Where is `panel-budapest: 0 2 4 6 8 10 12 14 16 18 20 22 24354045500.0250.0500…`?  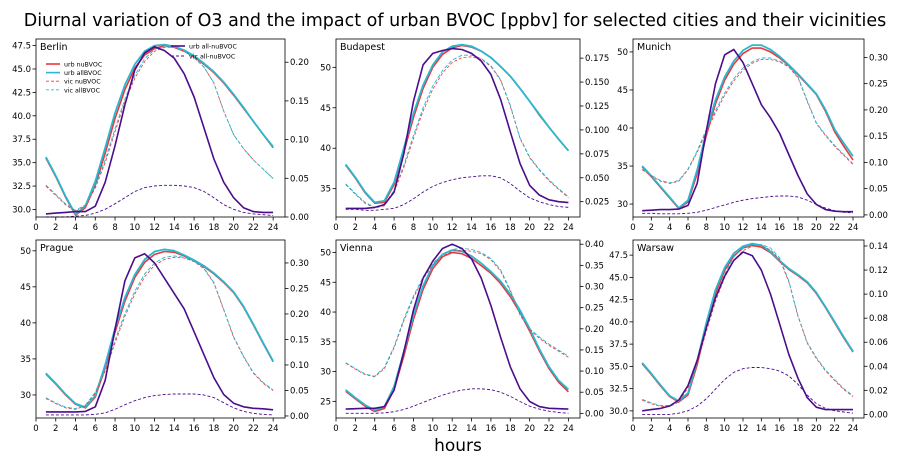
panel-budapest: 0 2 4 6 8 10 12 14 16 18 20 22 24354045500.0250.0500… is located at coordinates (464, 135).